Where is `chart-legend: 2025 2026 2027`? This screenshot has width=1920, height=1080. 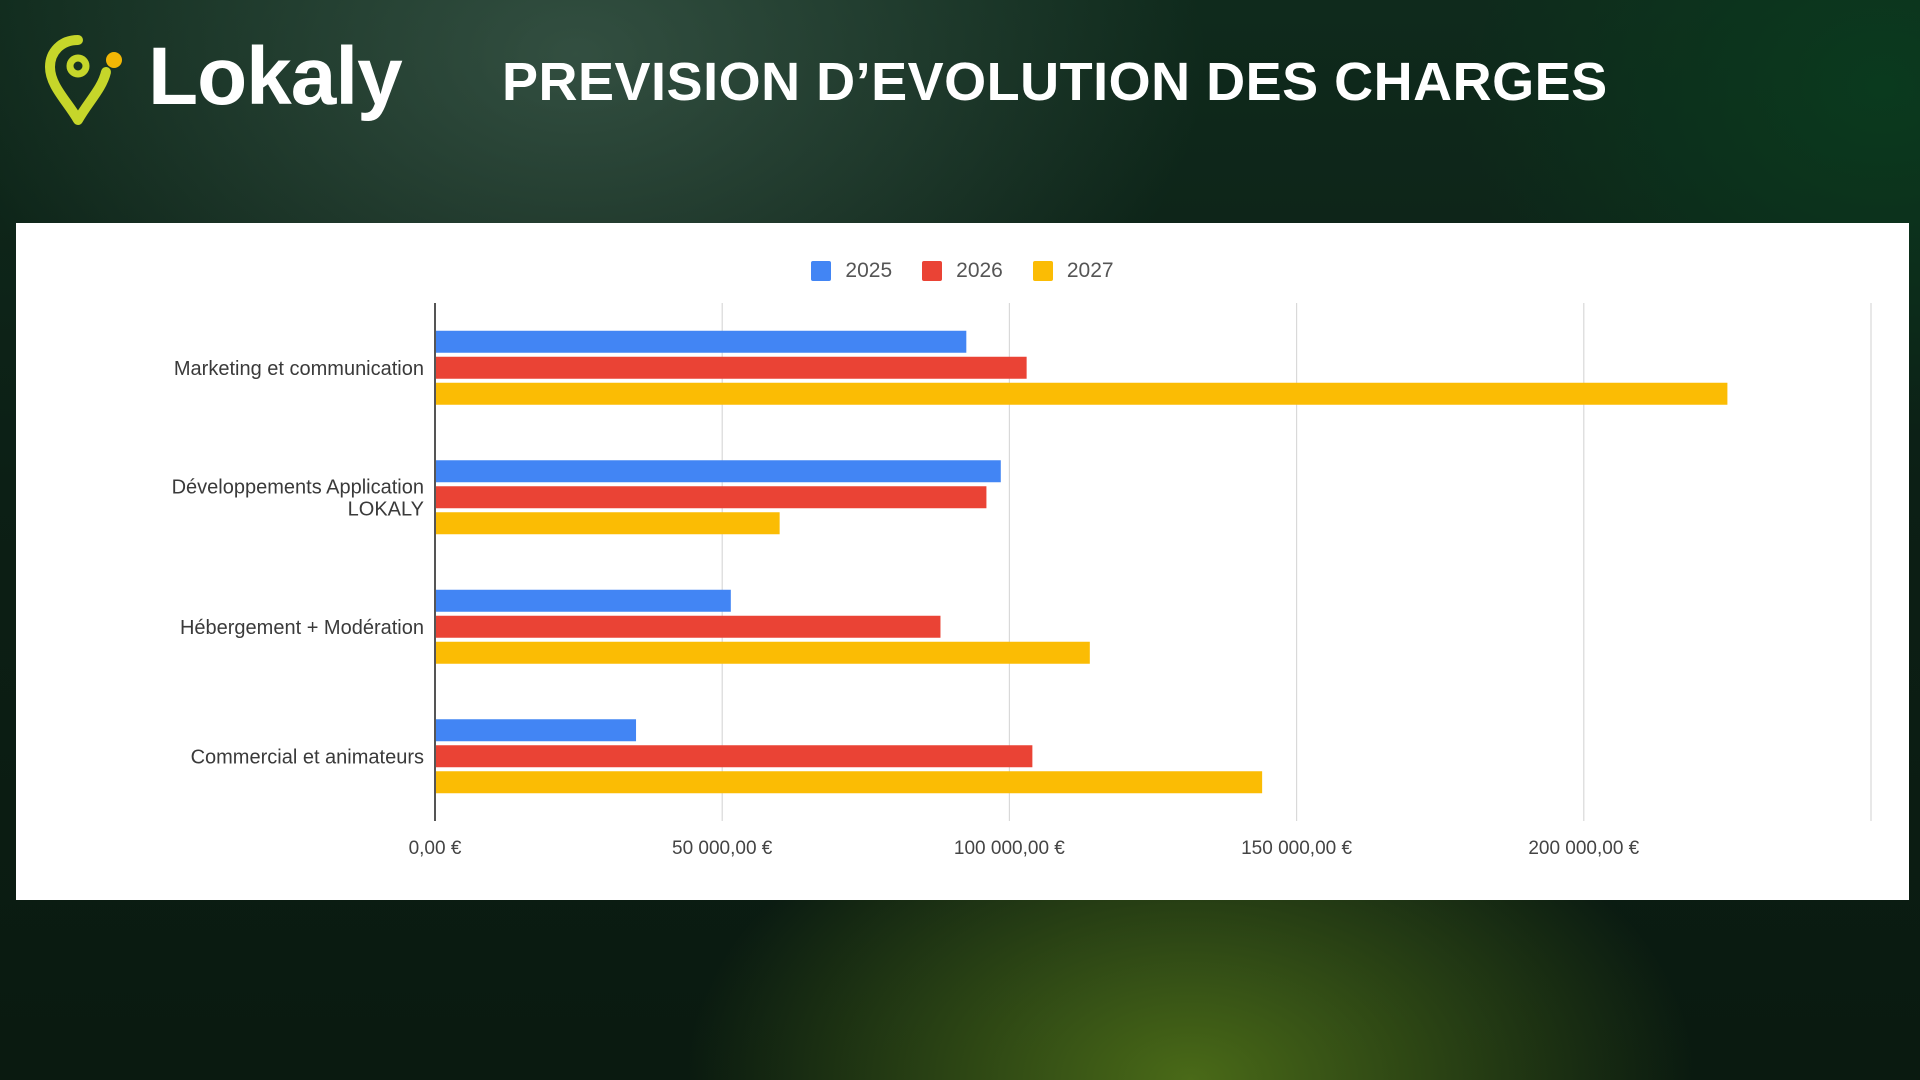 chart-legend: 2025 2026 2027 is located at coordinates (962, 271).